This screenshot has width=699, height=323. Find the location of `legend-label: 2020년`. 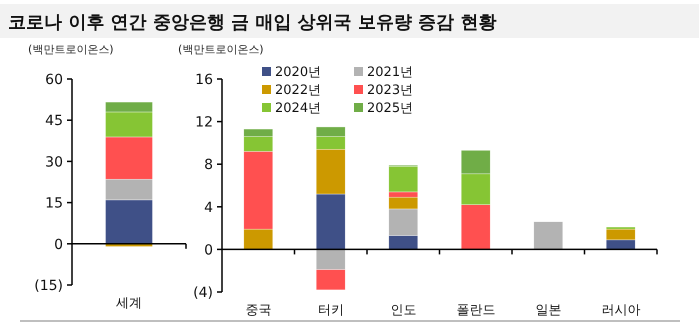

legend-label: 2020년 is located at coordinates (298, 72).